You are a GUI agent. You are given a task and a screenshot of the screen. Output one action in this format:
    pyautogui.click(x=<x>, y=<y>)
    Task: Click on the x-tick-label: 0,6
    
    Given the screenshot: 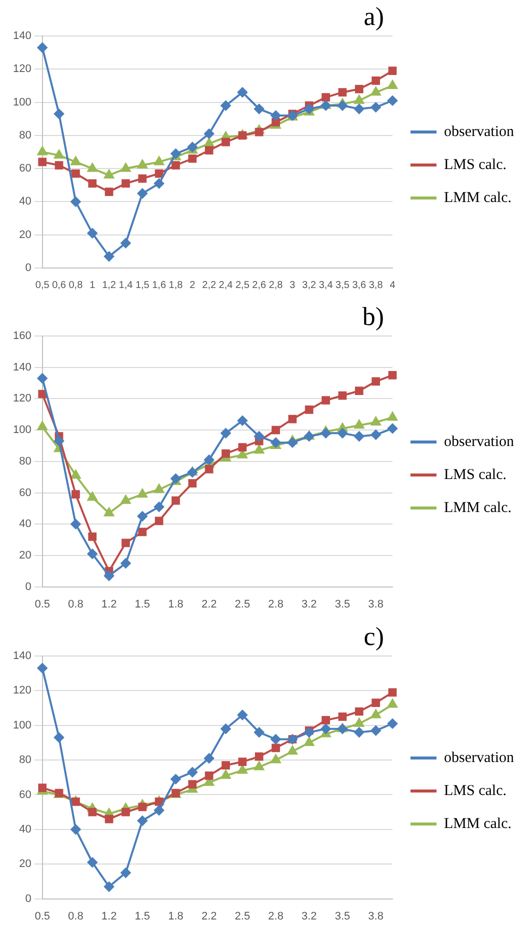 What is the action you would take?
    pyautogui.click(x=59, y=285)
    